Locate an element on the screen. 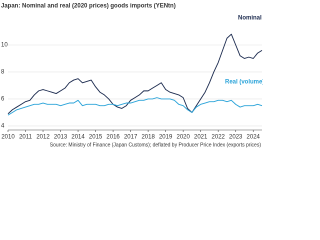 The width and height of the screenshot is (320, 240). series-label: Nominal is located at coordinates (250, 19).